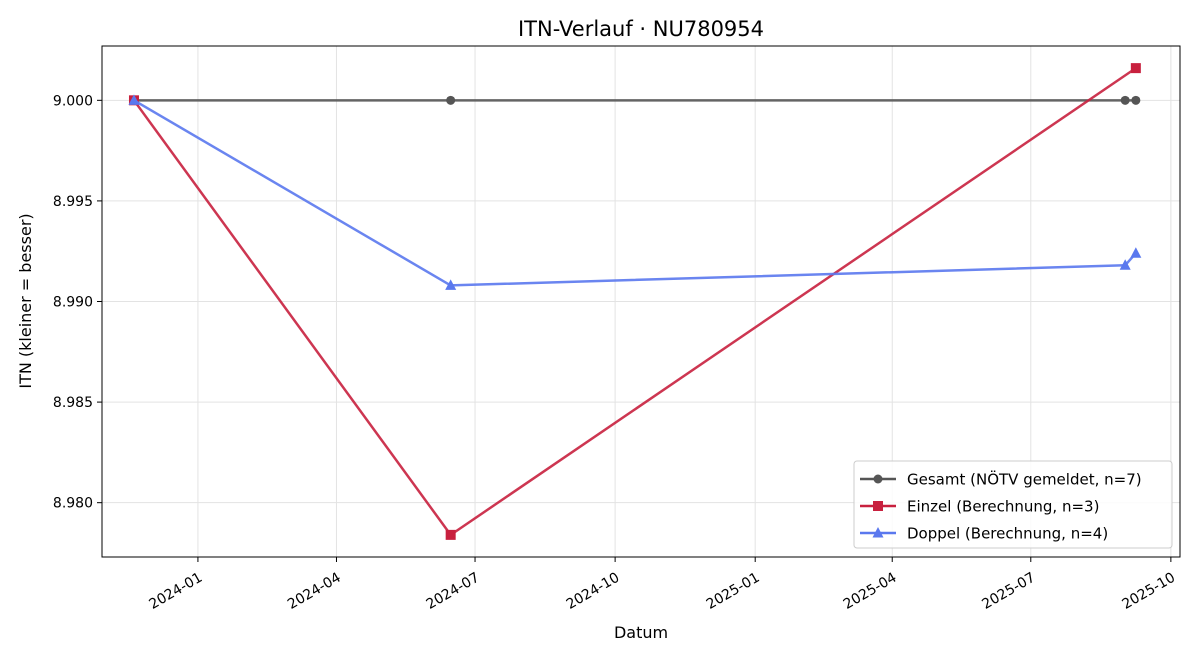 Image resolution: width=1200 pixels, height=660 pixels. I want to click on x-tick-label: 2024-04, so click(314, 591).